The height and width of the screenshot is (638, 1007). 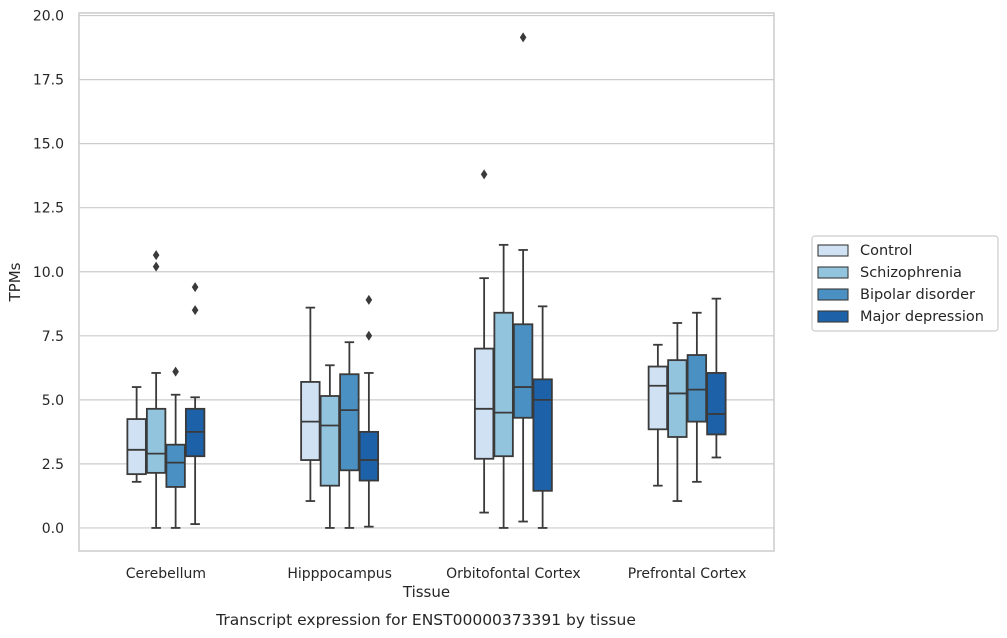 I want to click on y-tick-label: 10.0, so click(x=48, y=273).